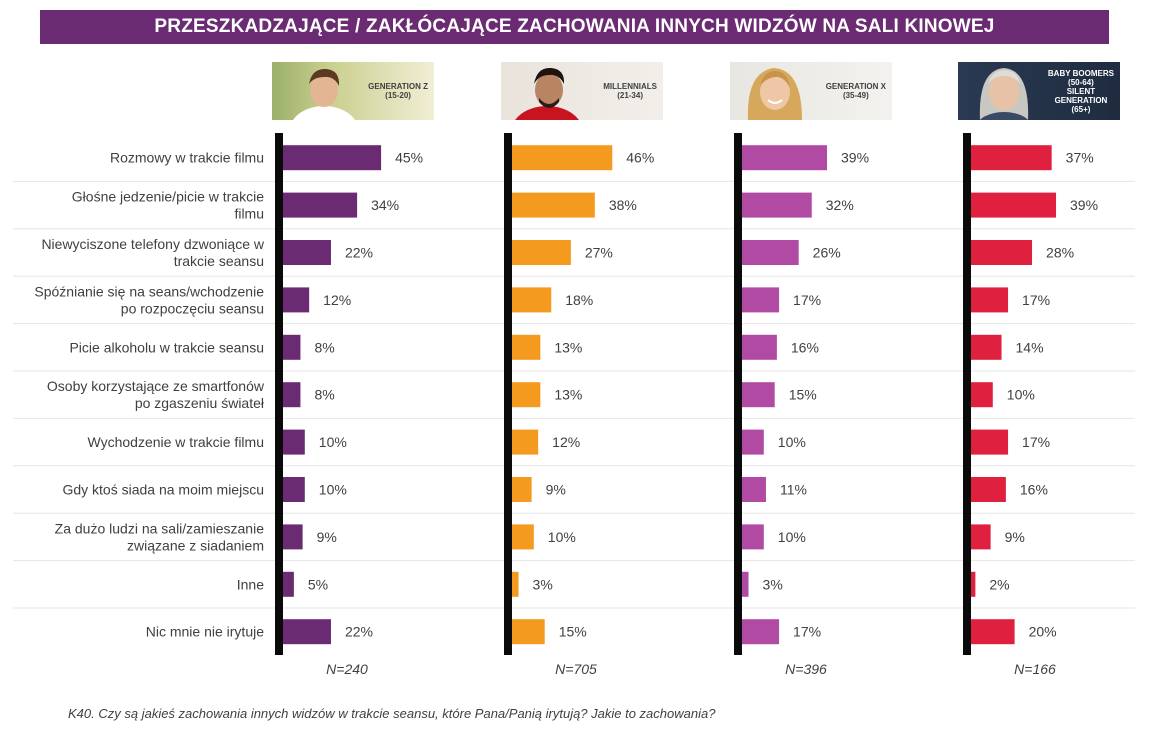 Image resolution: width=1150 pixels, height=729 pixels. What do you see at coordinates (1081, 109) in the screenshot?
I see `generation-label-line: (65+)` at bounding box center [1081, 109].